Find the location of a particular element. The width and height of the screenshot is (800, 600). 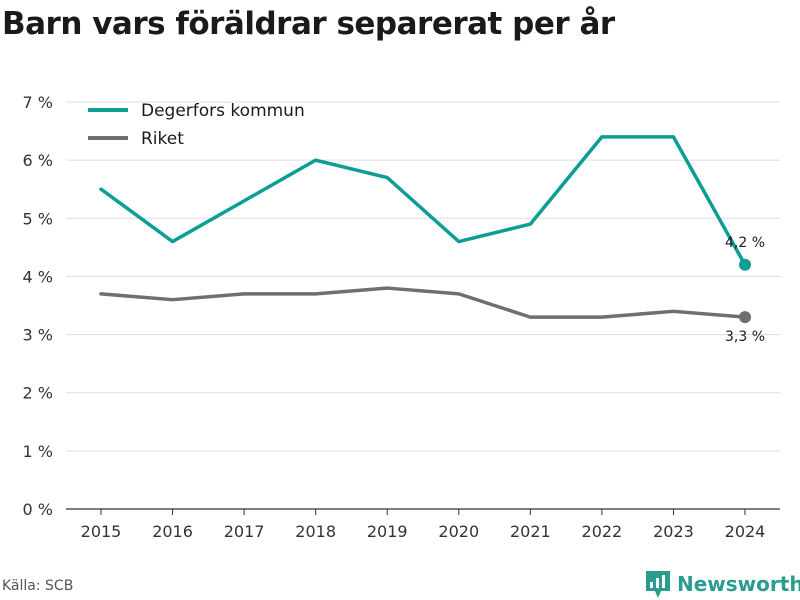

end-label-degerfors: 4,2 % is located at coordinates (745, 243).